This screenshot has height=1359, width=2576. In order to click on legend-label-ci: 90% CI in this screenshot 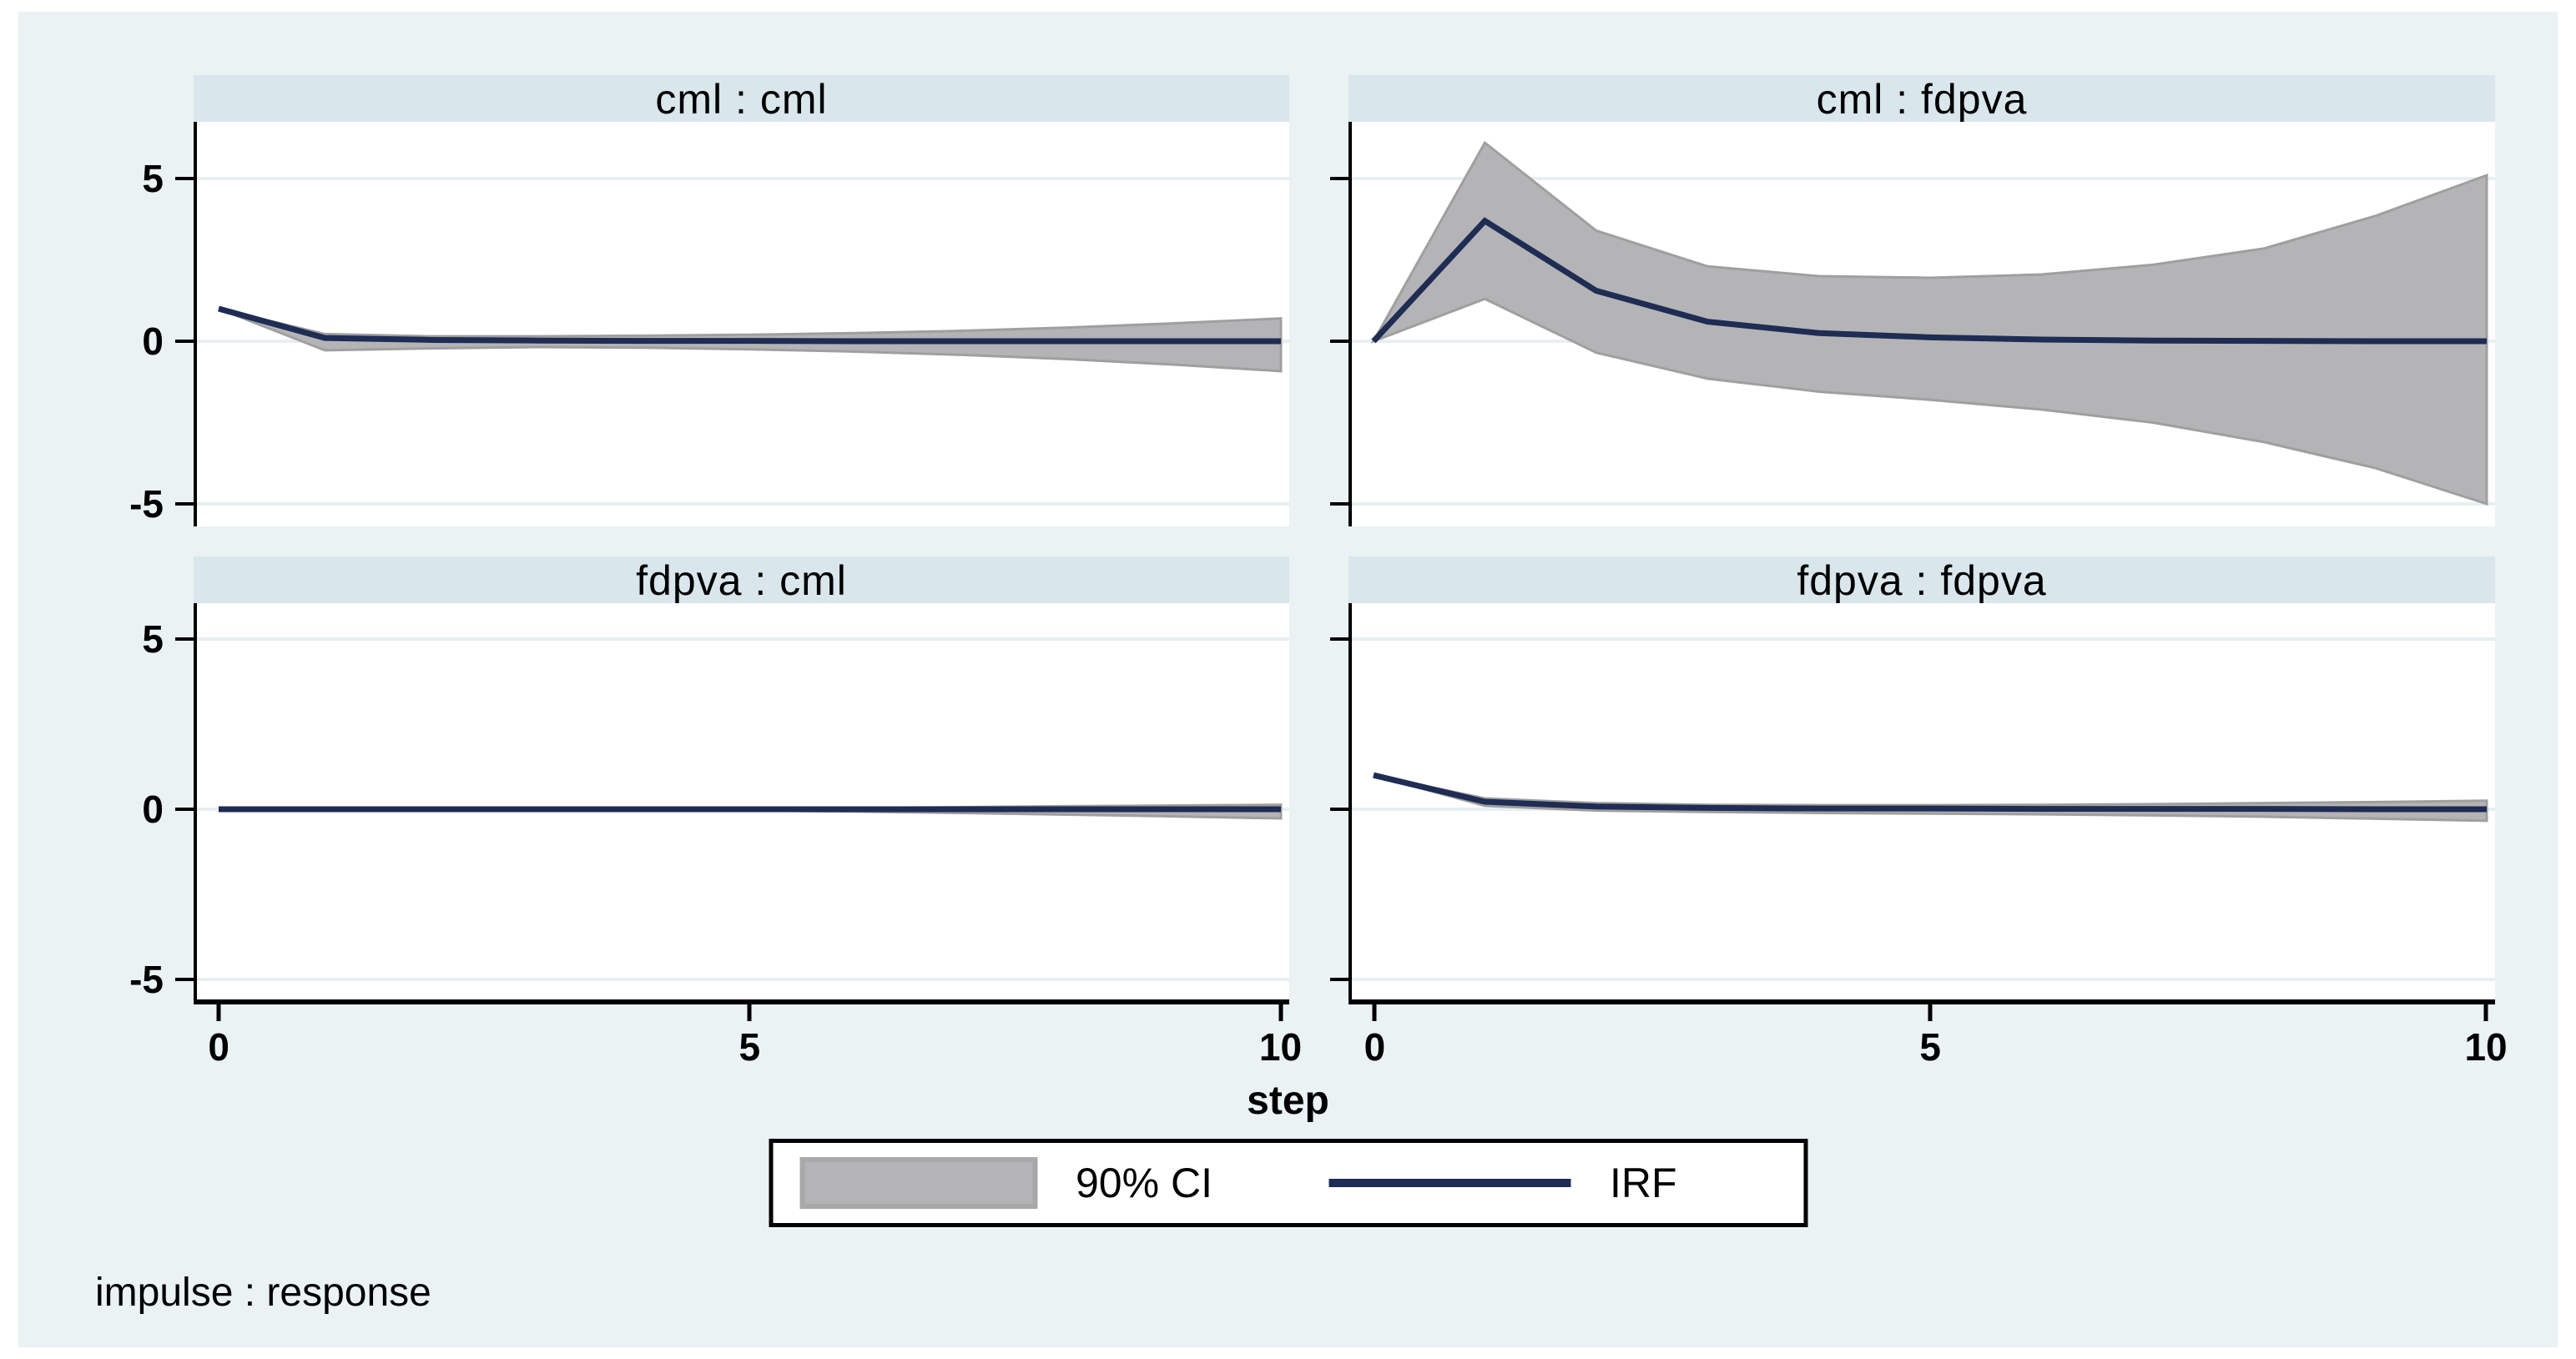, I will do `click(1144, 1183)`.